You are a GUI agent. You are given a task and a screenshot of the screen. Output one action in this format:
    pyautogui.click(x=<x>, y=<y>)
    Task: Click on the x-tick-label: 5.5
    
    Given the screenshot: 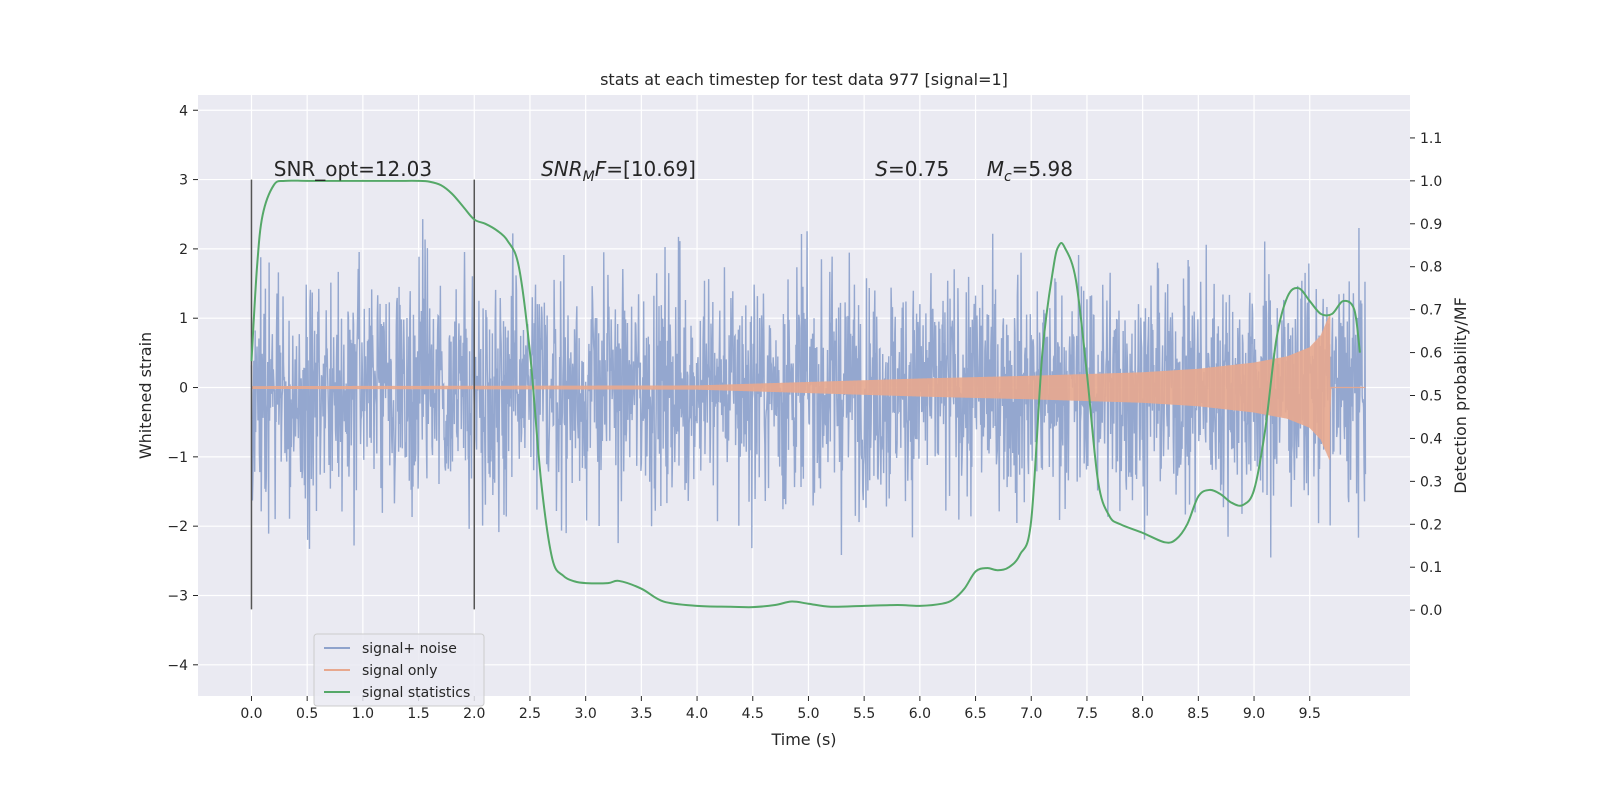 What is the action you would take?
    pyautogui.click(x=864, y=714)
    